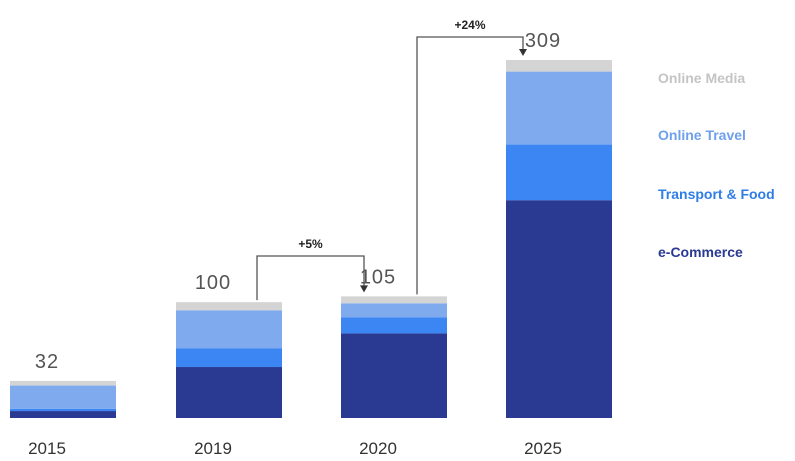 This screenshot has width=795, height=461. What do you see at coordinates (63, 414) in the screenshot?
I see `bar-segment-e-commerce-2015` at bounding box center [63, 414].